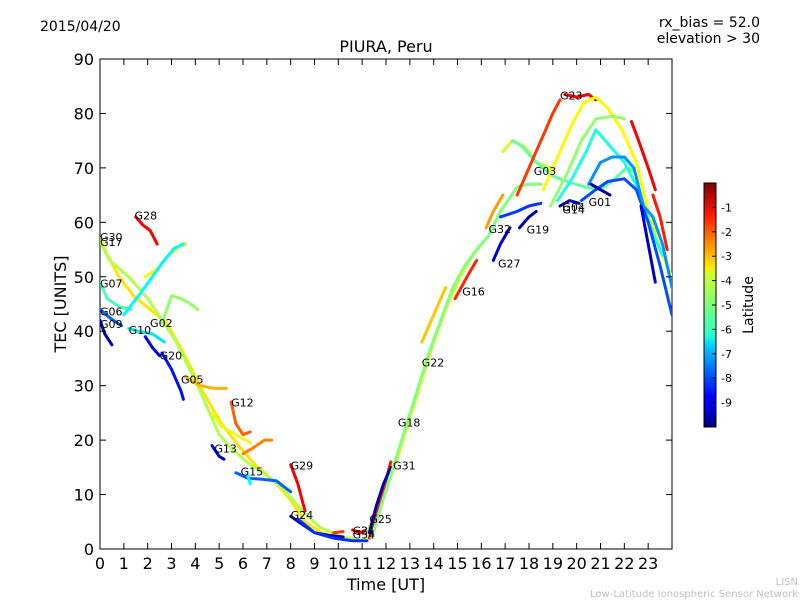 This screenshot has width=800, height=600. What do you see at coordinates (545, 171) in the screenshot?
I see `satellite-label-g03: G03` at bounding box center [545, 171].